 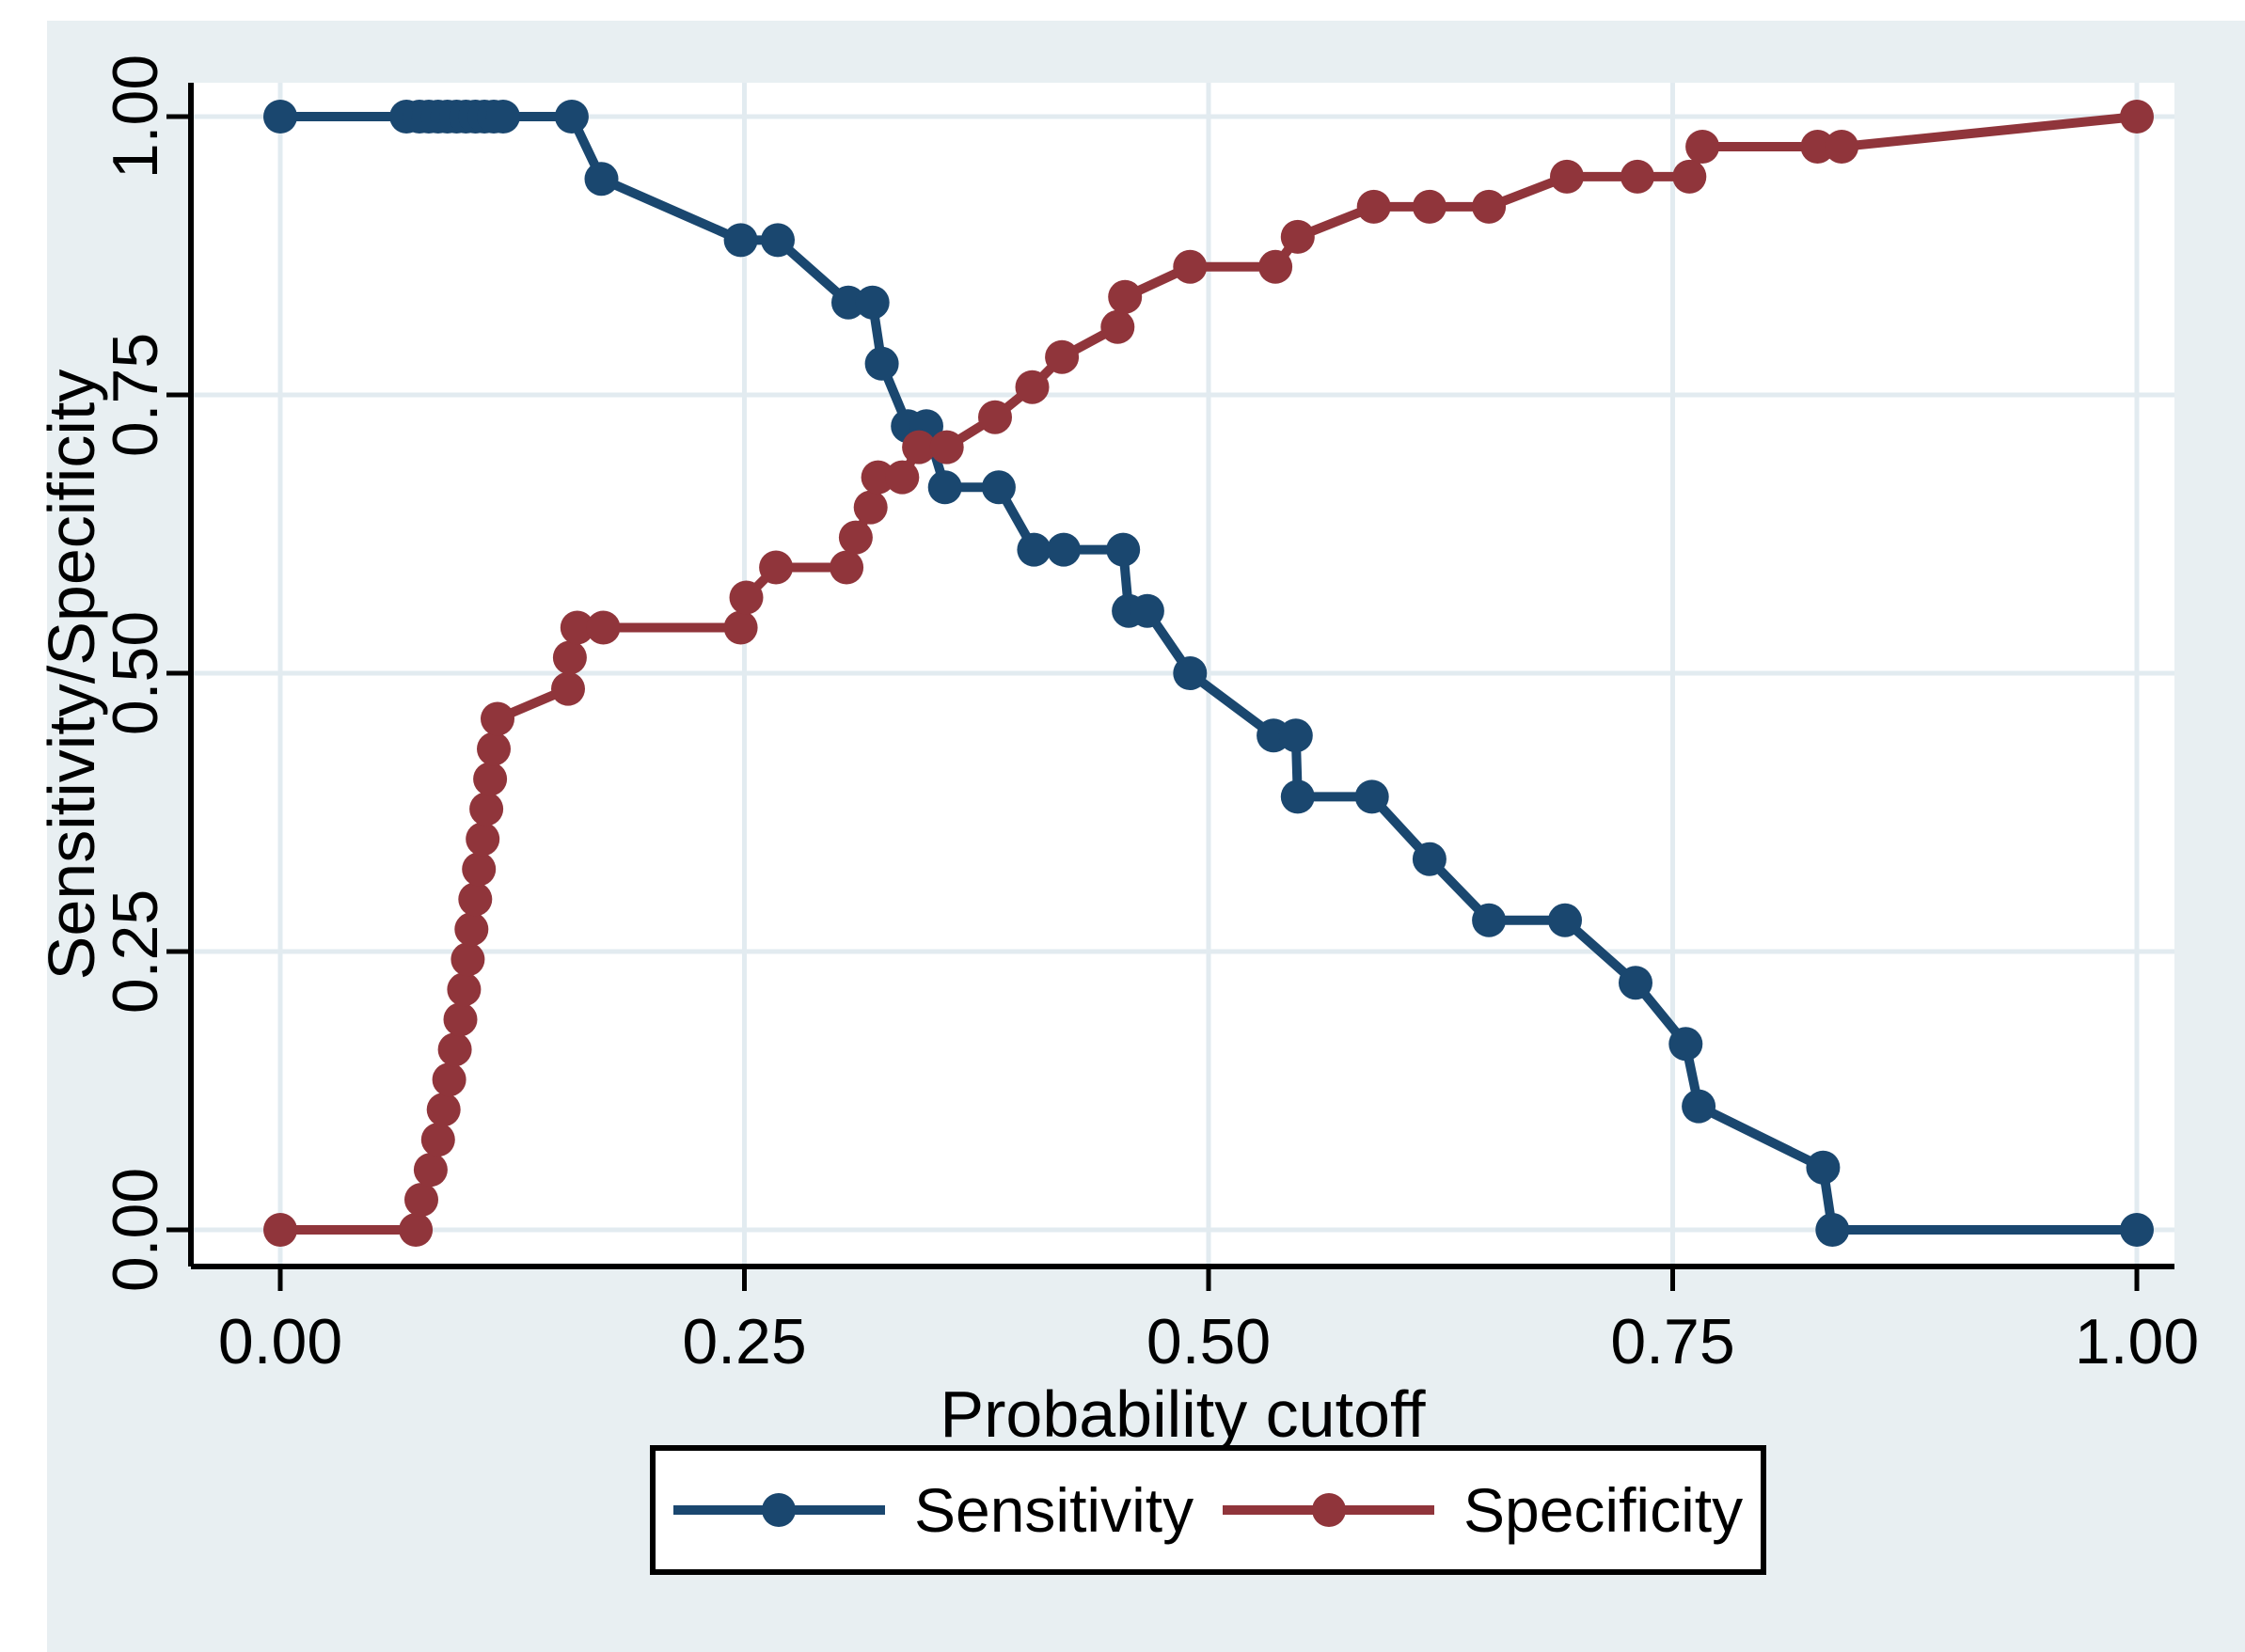 What do you see at coordinates (779, 1510) in the screenshot?
I see `legend-marker` at bounding box center [779, 1510].